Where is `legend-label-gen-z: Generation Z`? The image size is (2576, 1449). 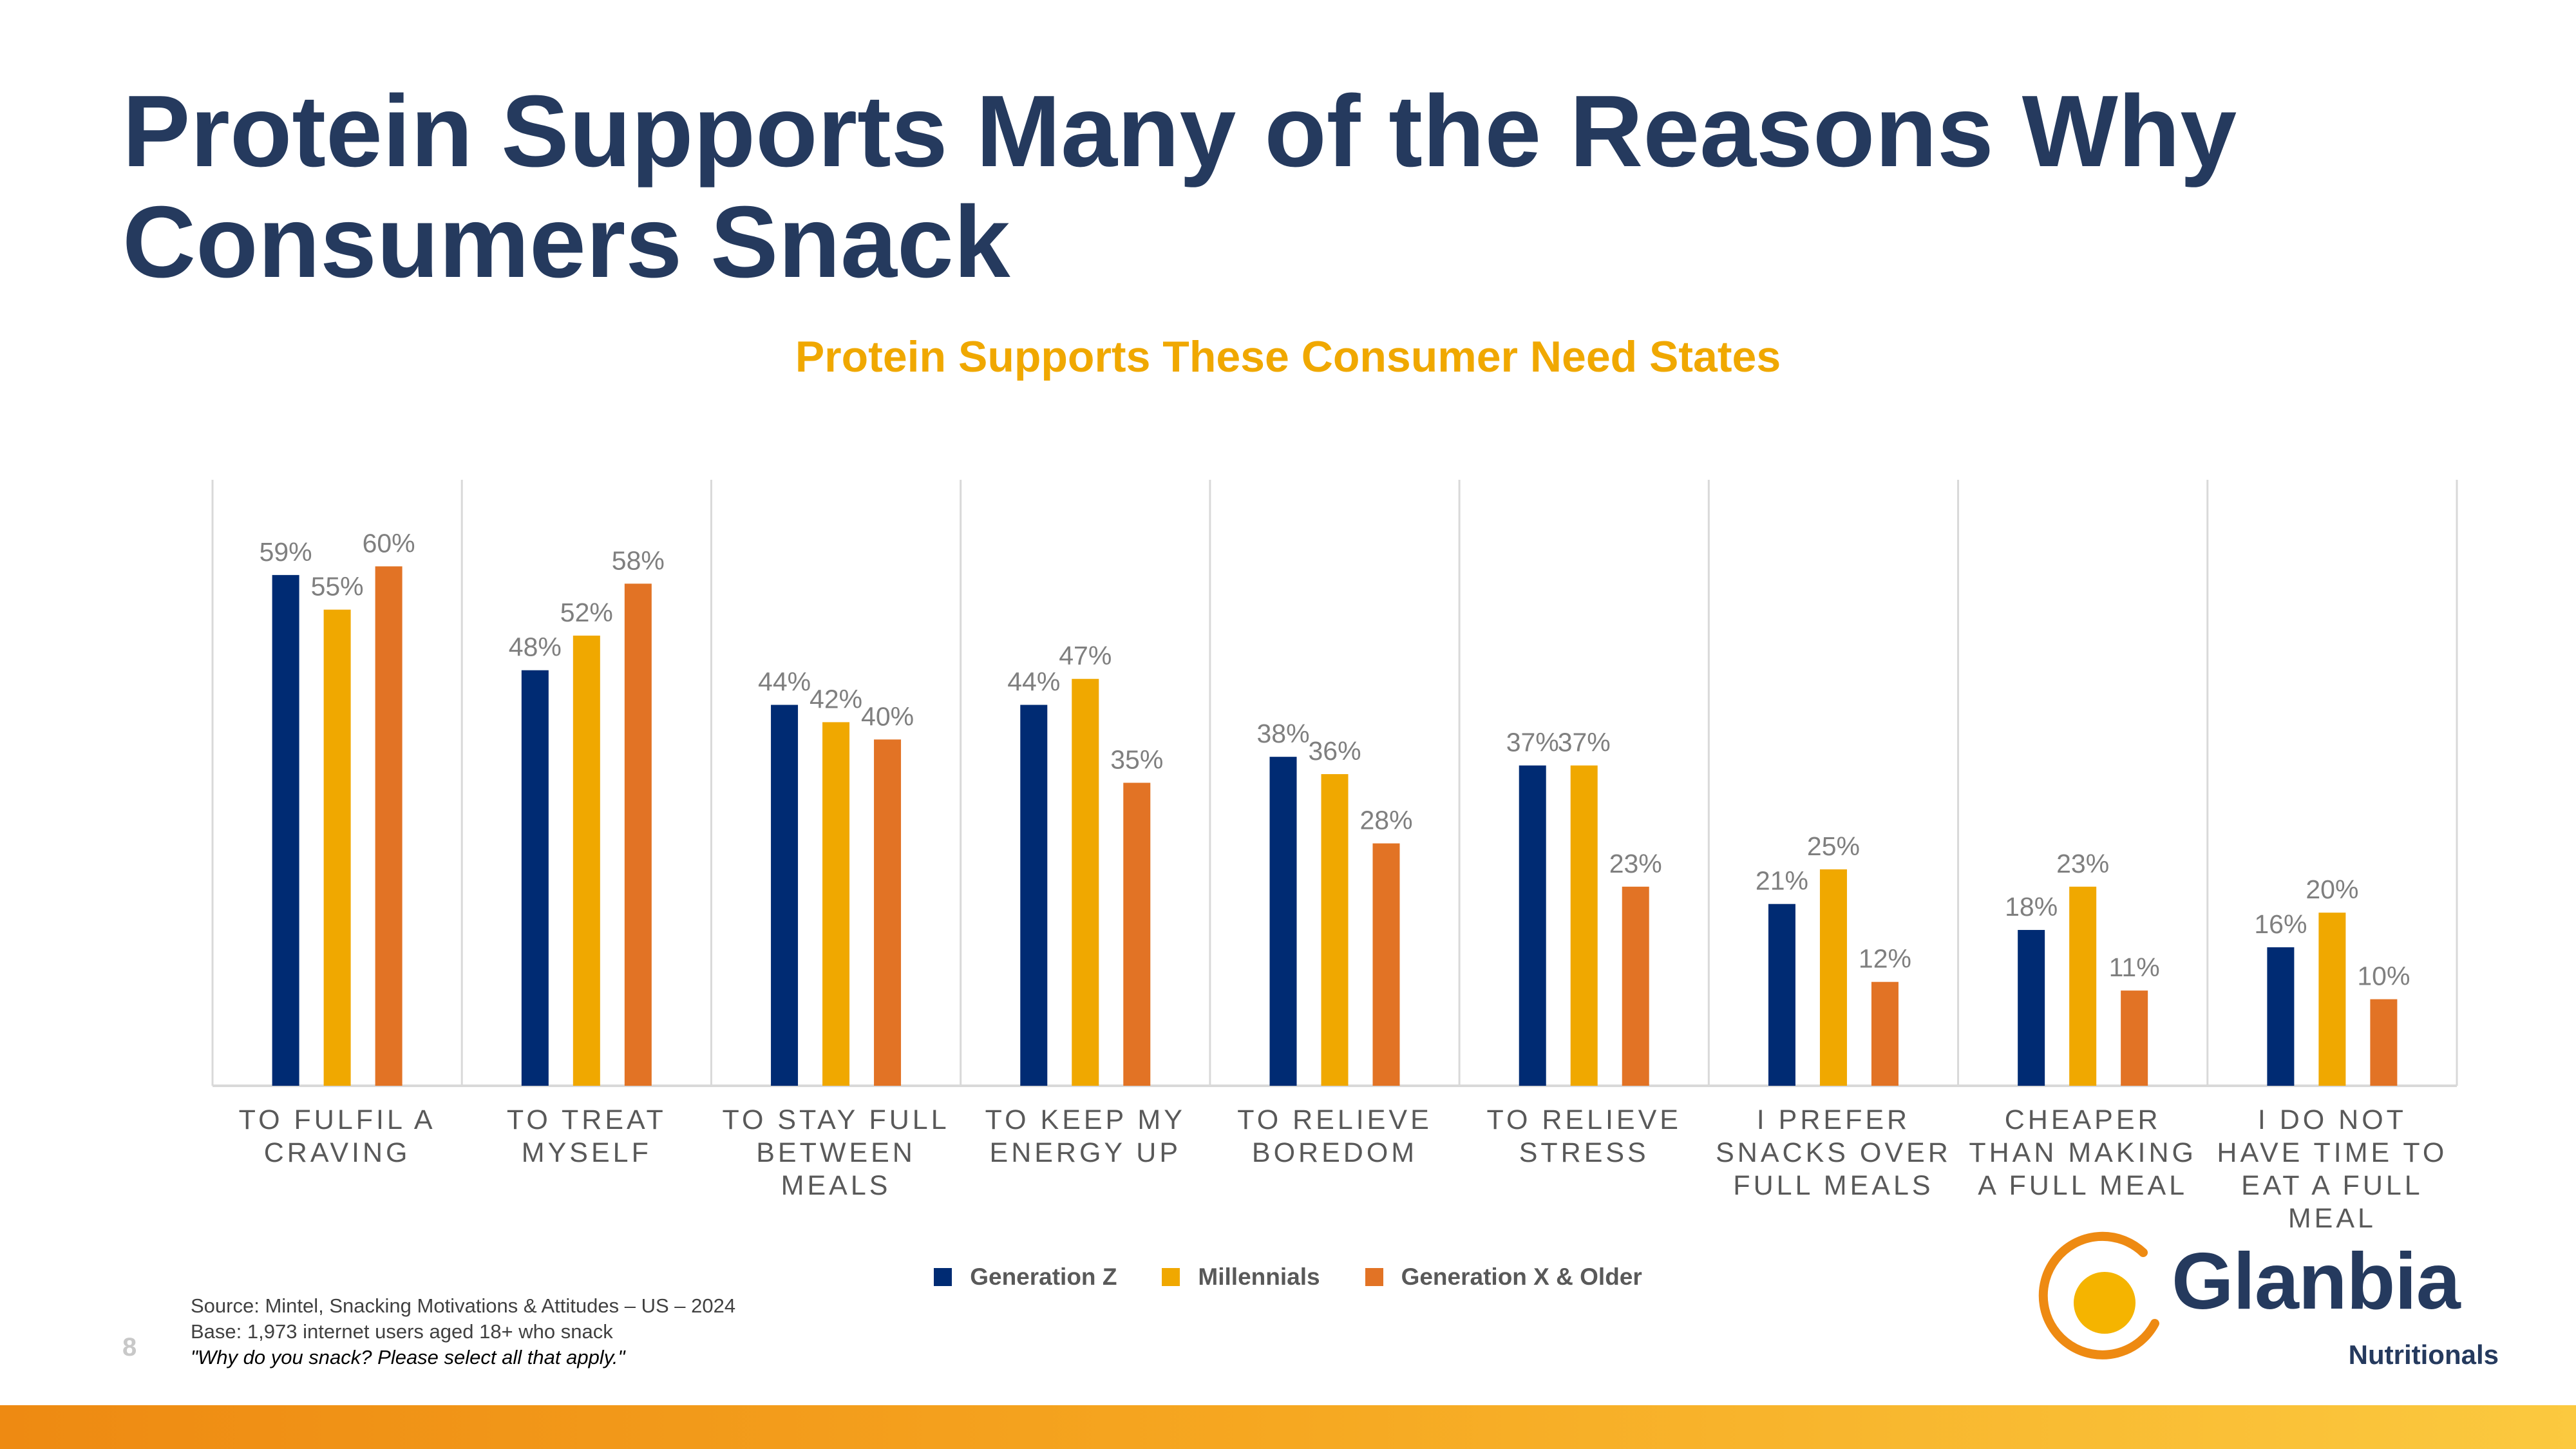 legend-label-gen-z: Generation Z is located at coordinates (1043, 1277).